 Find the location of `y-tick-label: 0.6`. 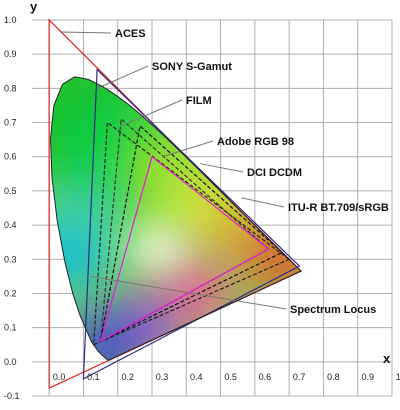

y-tick-label: 0.6 is located at coordinates (10, 157).